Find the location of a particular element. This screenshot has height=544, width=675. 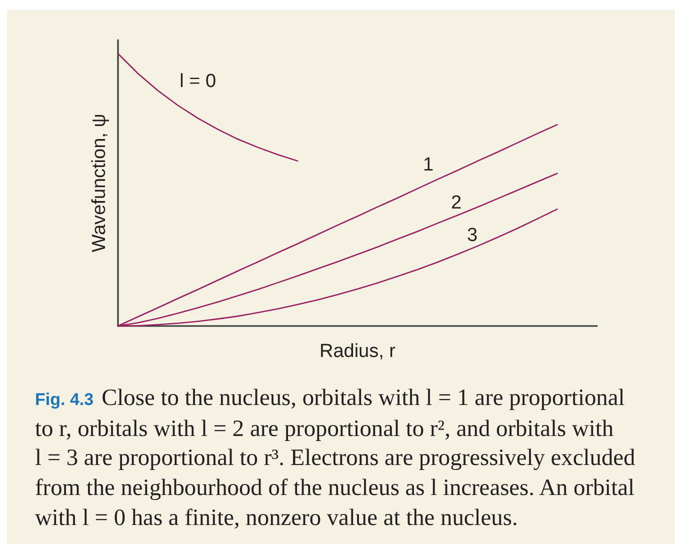

x-axis-title: Radius, r is located at coordinates (357, 351).